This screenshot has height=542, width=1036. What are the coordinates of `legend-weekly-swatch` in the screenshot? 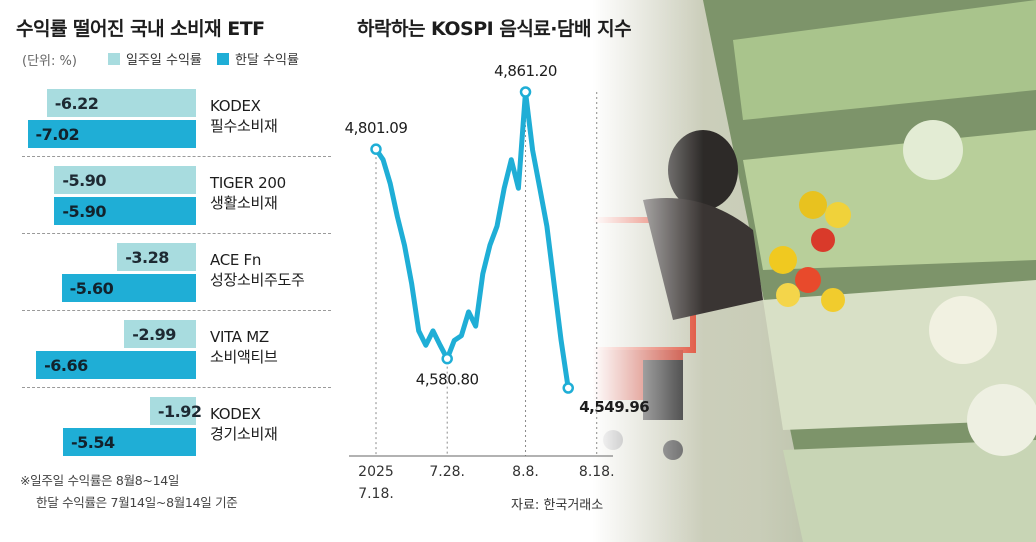 It's located at (114, 58).